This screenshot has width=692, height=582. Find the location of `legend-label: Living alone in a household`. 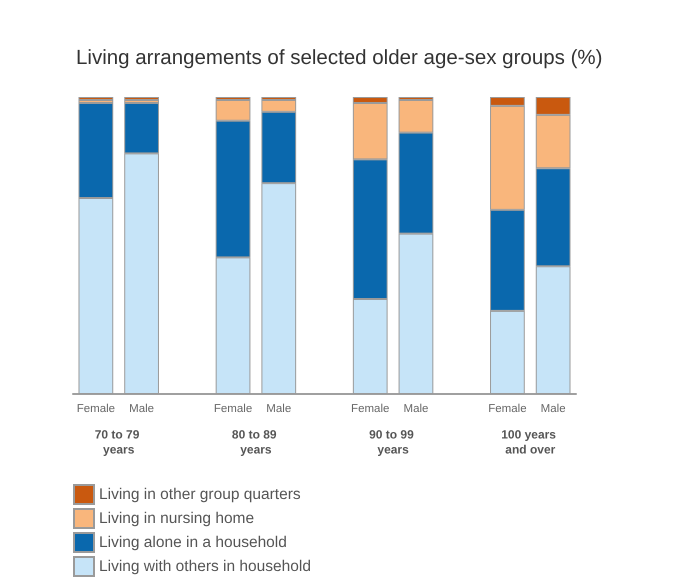

legend-label: Living alone in a household is located at coordinates (193, 542).